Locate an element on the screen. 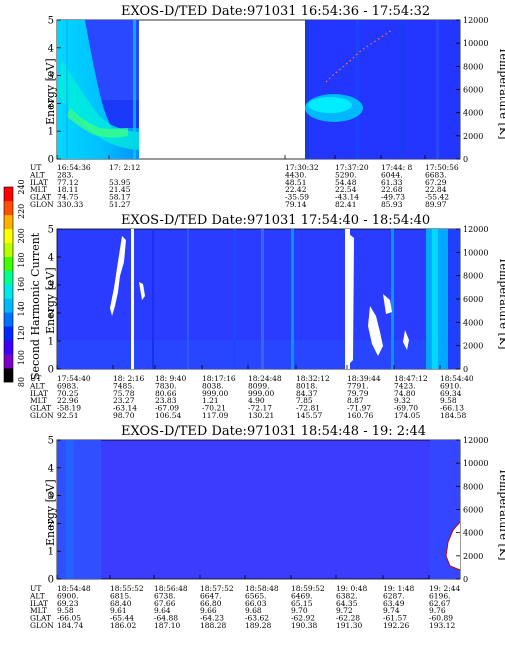  orbit-value: 9.58 is located at coordinates (448, 400).